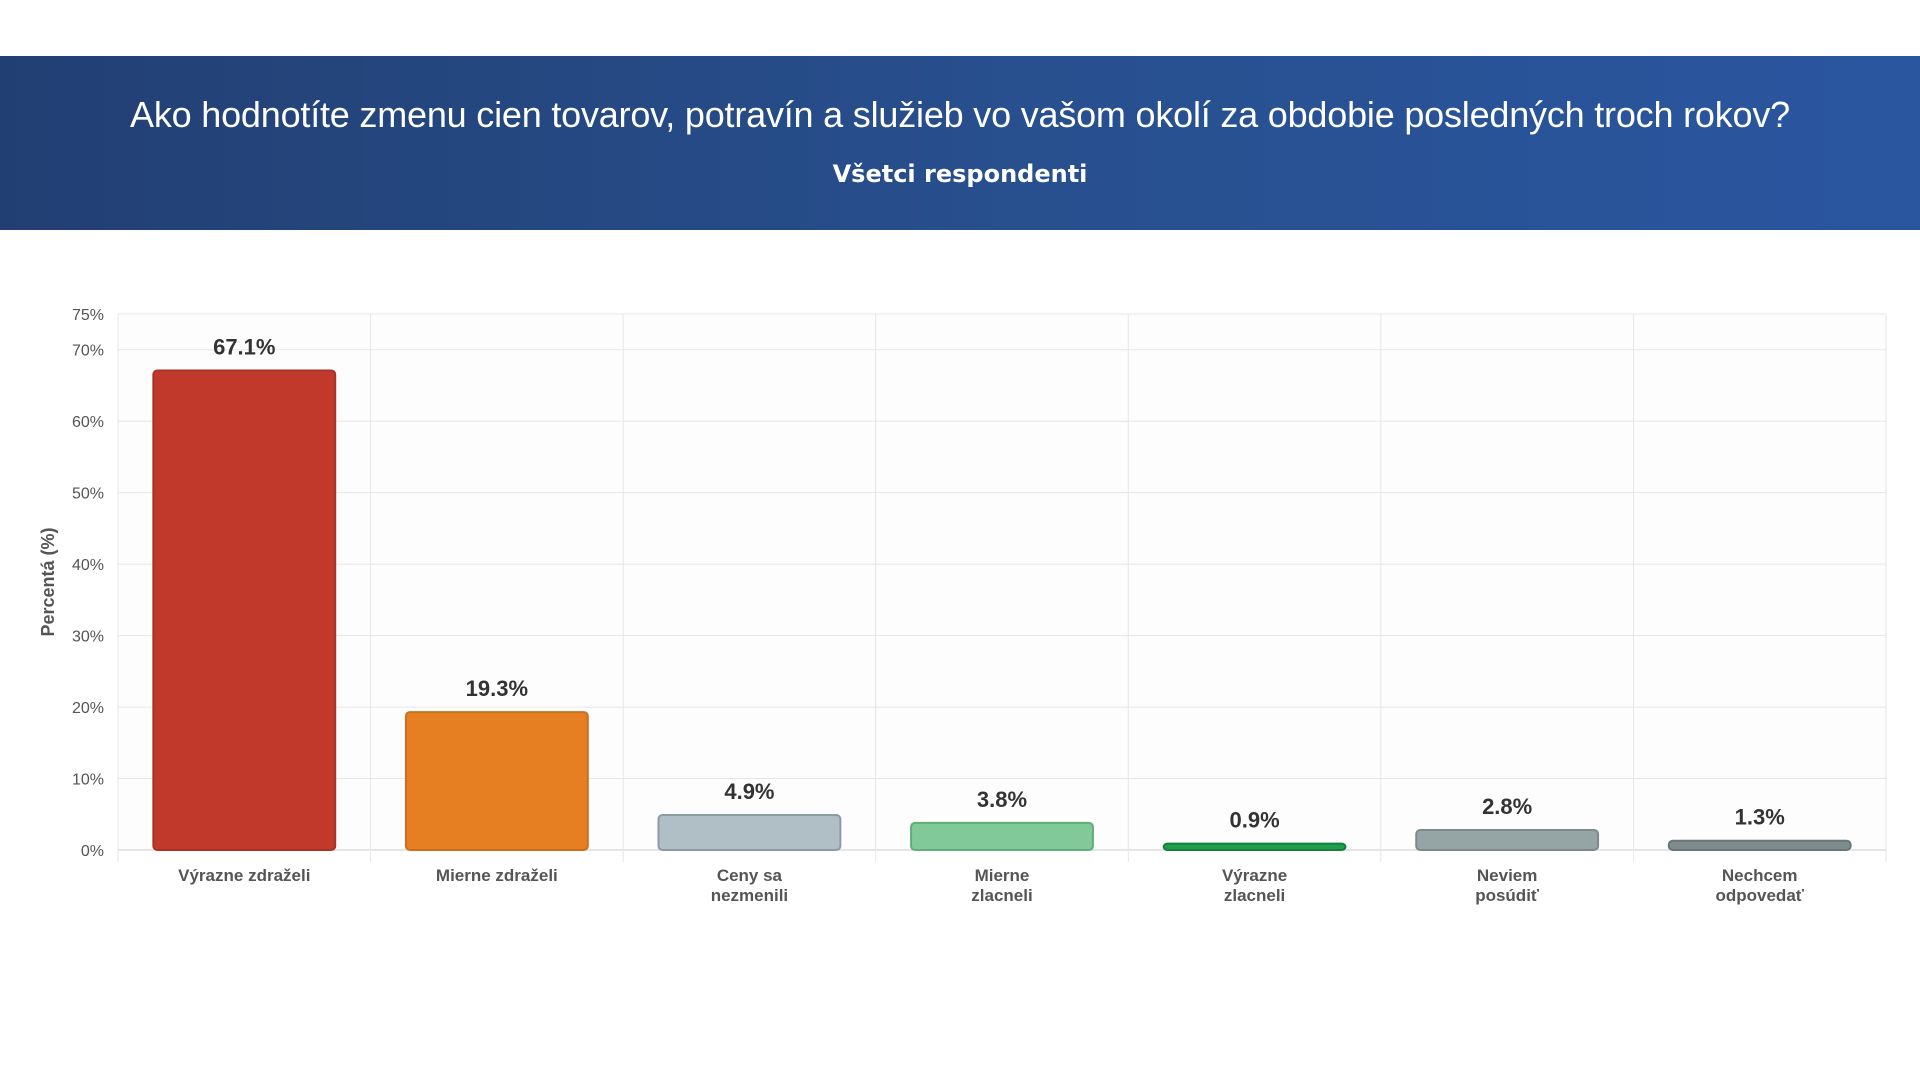 The height and width of the screenshot is (1080, 1920). Describe the element at coordinates (497, 875) in the screenshot. I see `x-tick-label: Mierne zdraželi` at that location.